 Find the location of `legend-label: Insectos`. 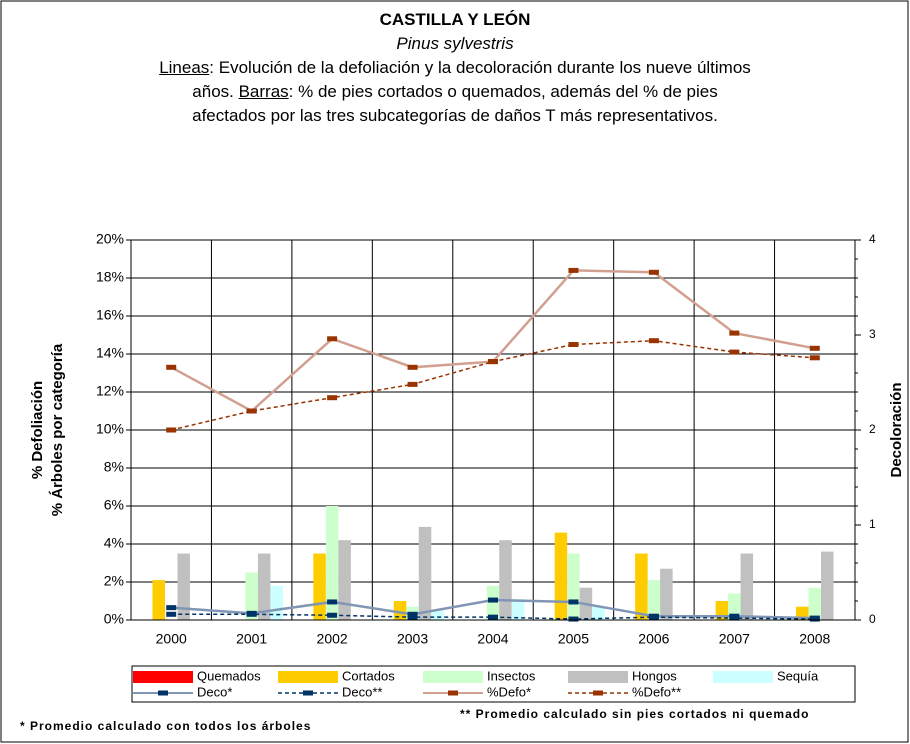

legend-label: Insectos is located at coordinates (511, 675).